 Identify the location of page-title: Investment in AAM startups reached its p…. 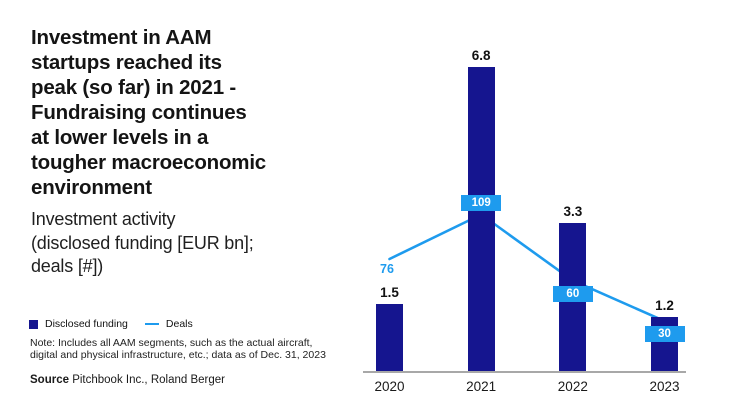
(149, 112).